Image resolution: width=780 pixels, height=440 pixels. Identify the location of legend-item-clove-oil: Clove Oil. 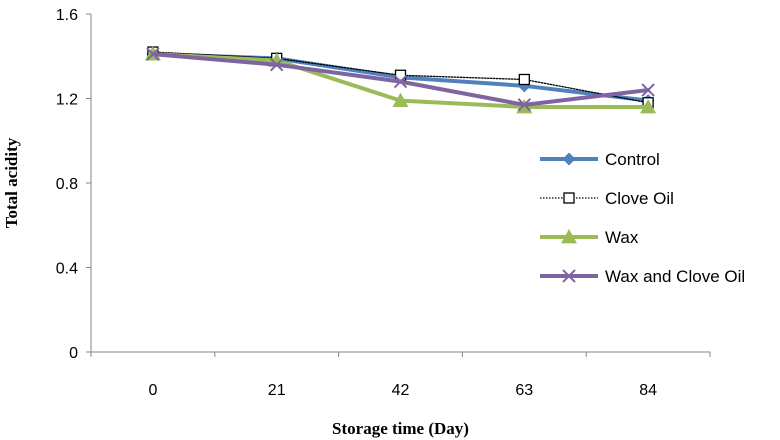
(607, 198).